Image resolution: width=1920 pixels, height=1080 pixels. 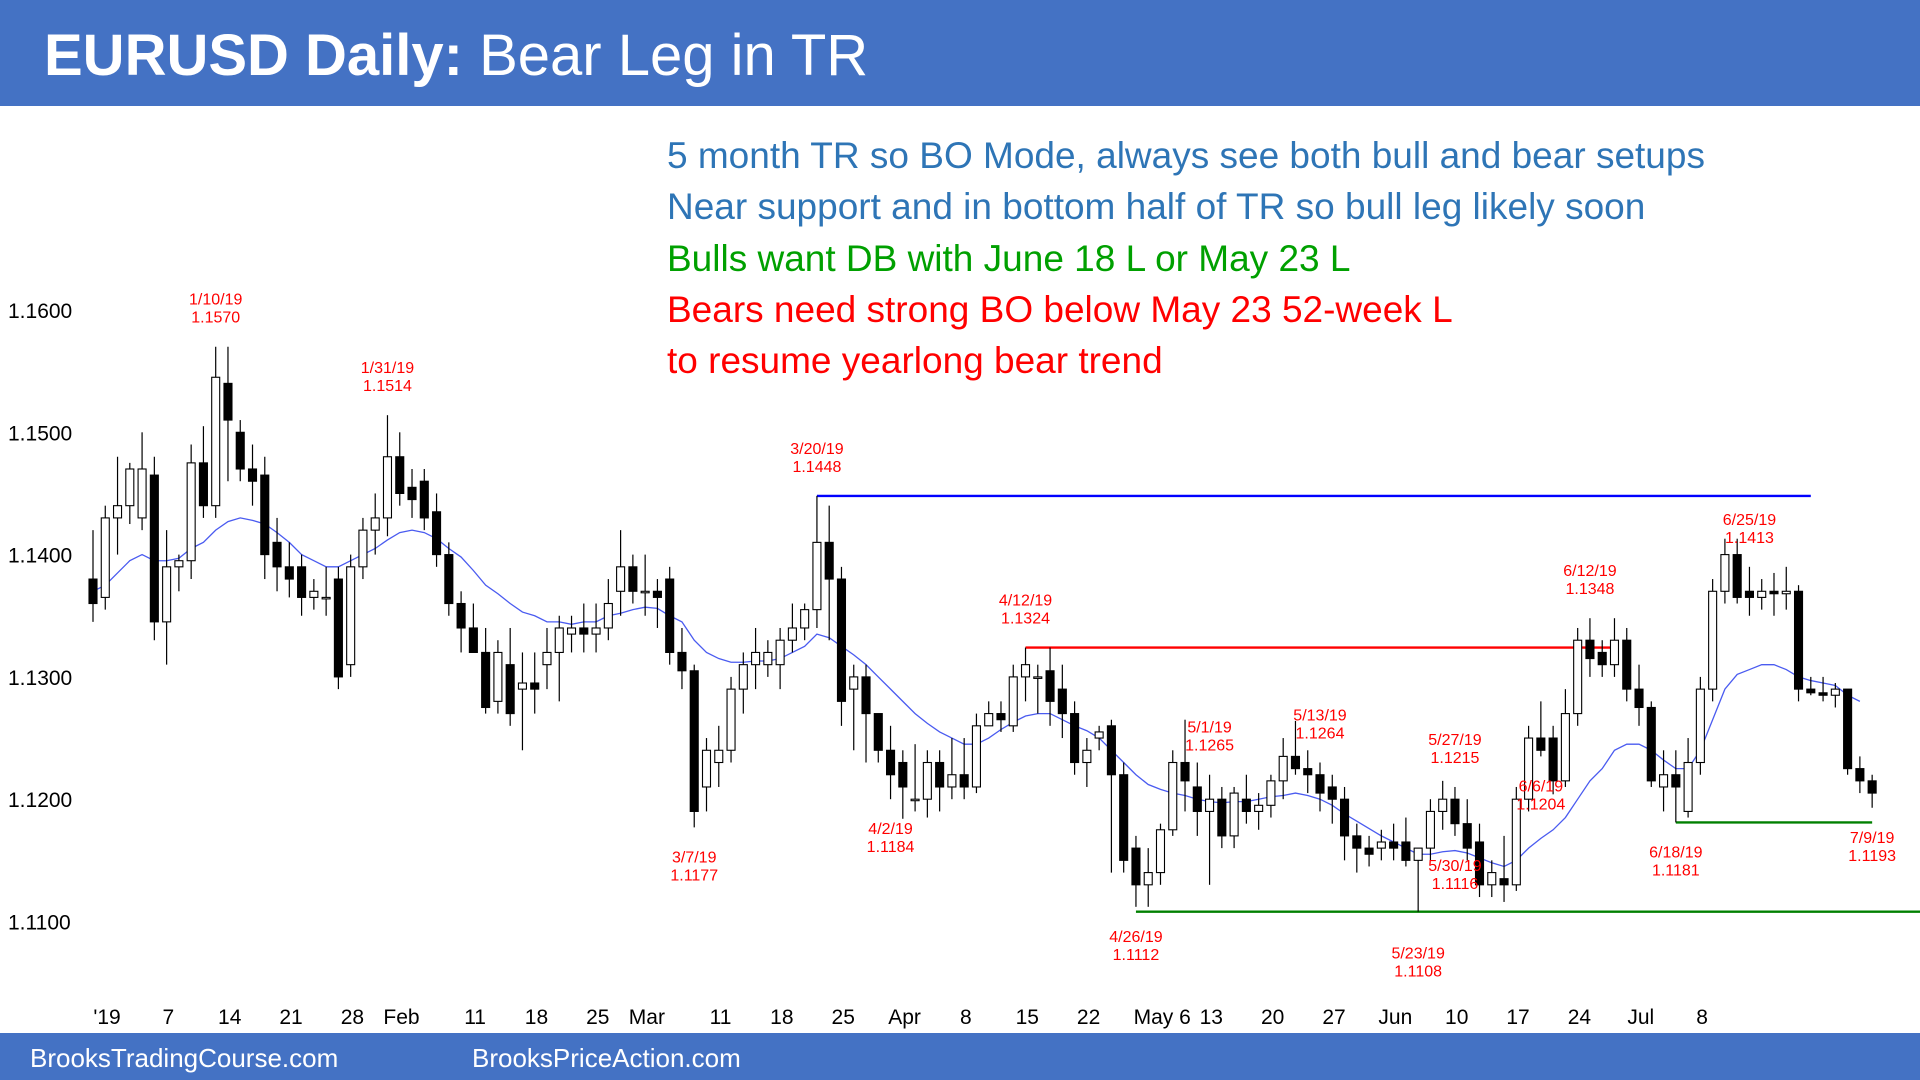 What do you see at coordinates (215, 300) in the screenshot?
I see `annotation-date: 1/10/19` at bounding box center [215, 300].